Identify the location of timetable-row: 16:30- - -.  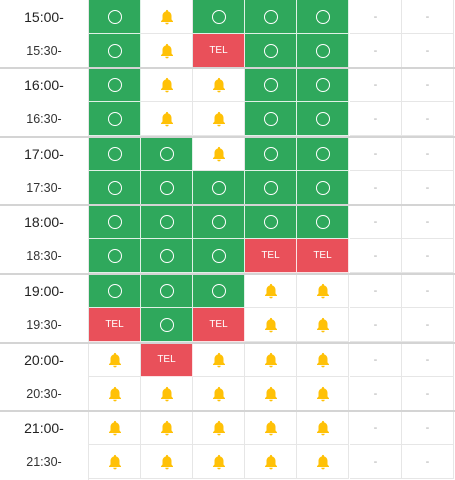
(227, 119).